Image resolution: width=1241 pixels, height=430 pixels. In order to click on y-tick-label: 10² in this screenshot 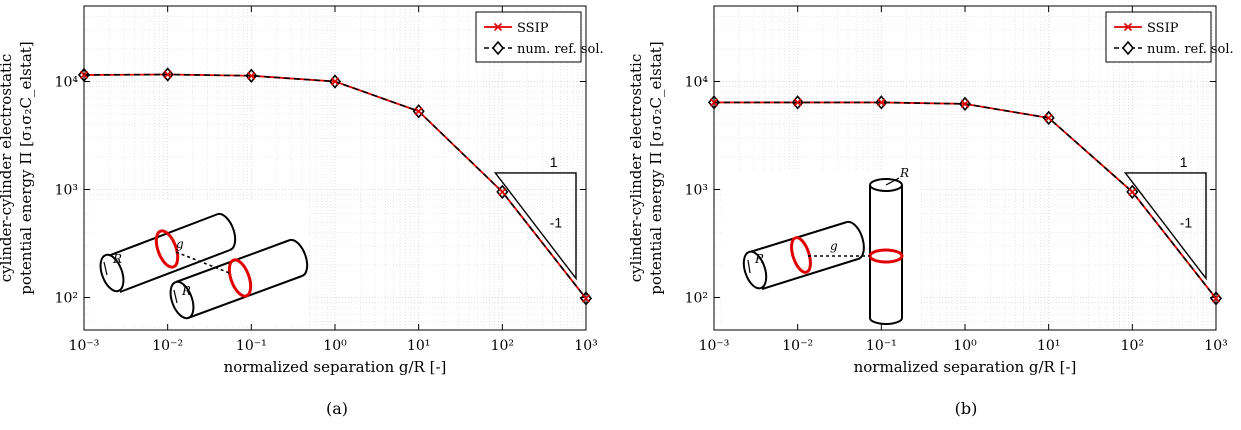, I will do `click(66, 298)`.